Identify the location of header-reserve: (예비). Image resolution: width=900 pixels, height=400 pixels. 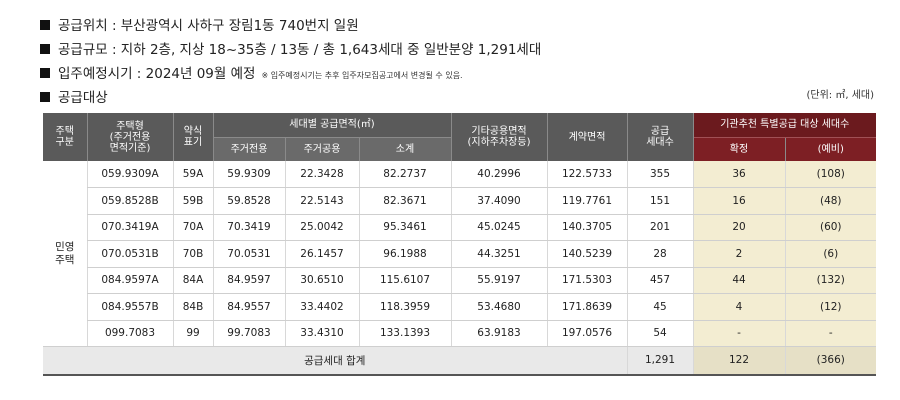
(830, 148).